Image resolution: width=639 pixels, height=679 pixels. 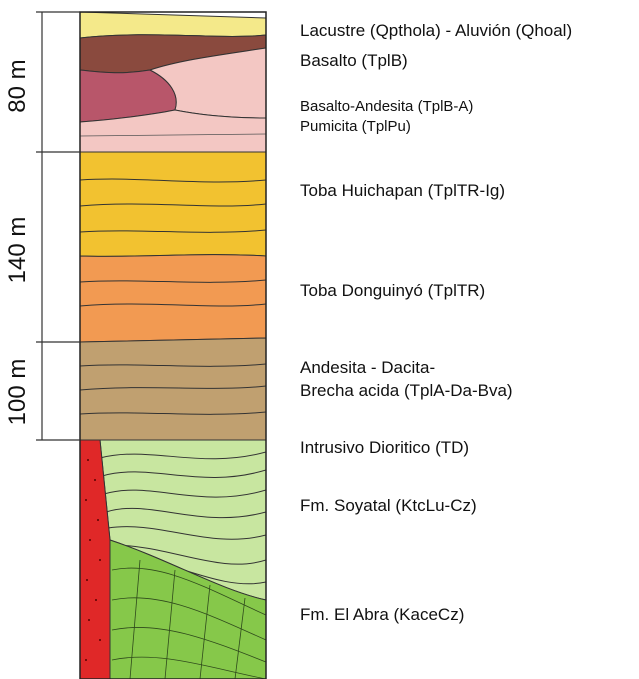 What do you see at coordinates (173, 389) in the screenshot?
I see `layer-andesita-brecha` at bounding box center [173, 389].